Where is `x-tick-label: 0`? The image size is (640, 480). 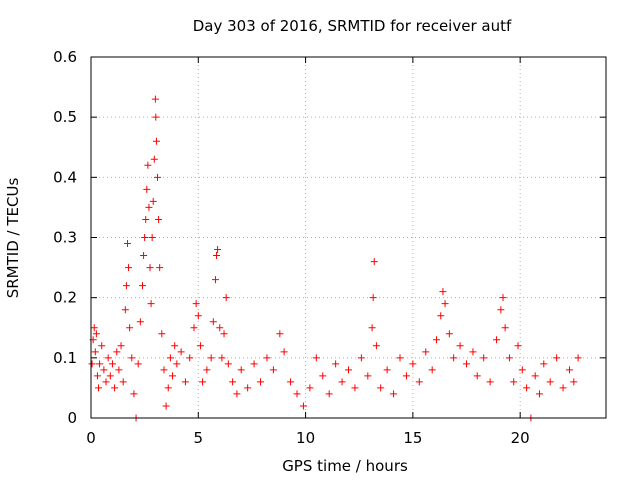
x-tick-label: 0 is located at coordinates (91, 438).